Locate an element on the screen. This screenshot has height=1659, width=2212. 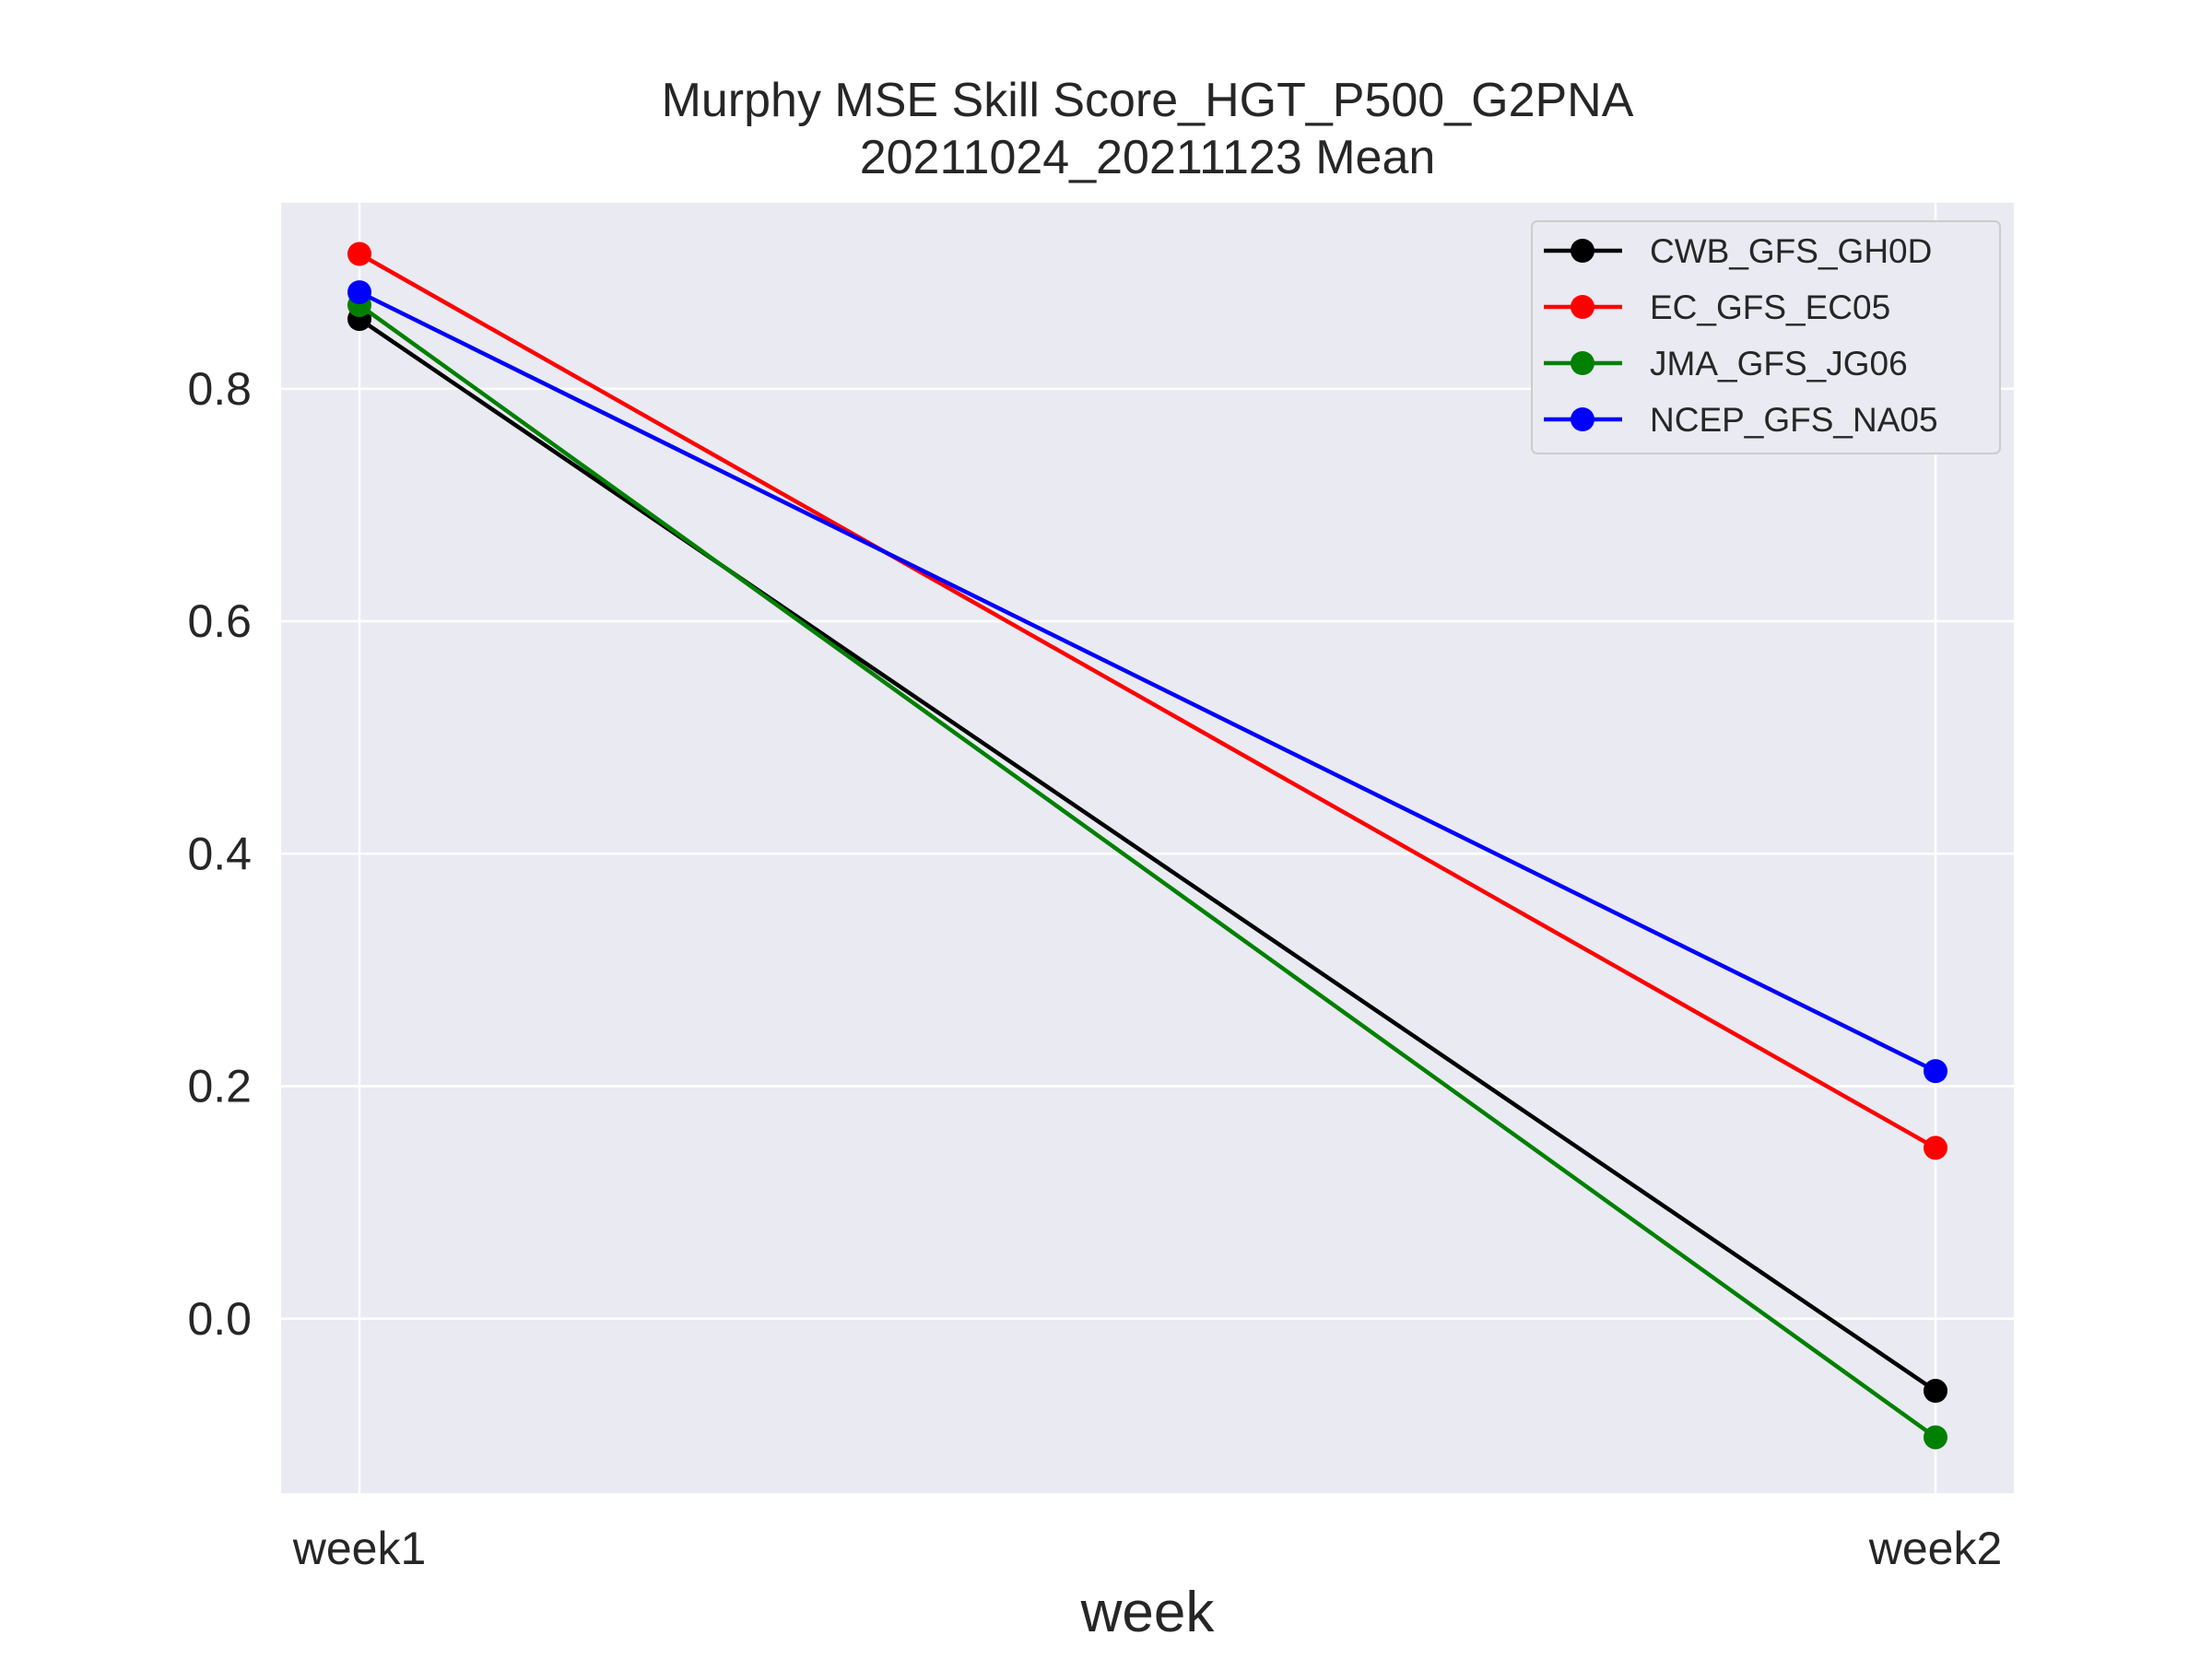
y-tick-label: 0.6 is located at coordinates (219, 621).